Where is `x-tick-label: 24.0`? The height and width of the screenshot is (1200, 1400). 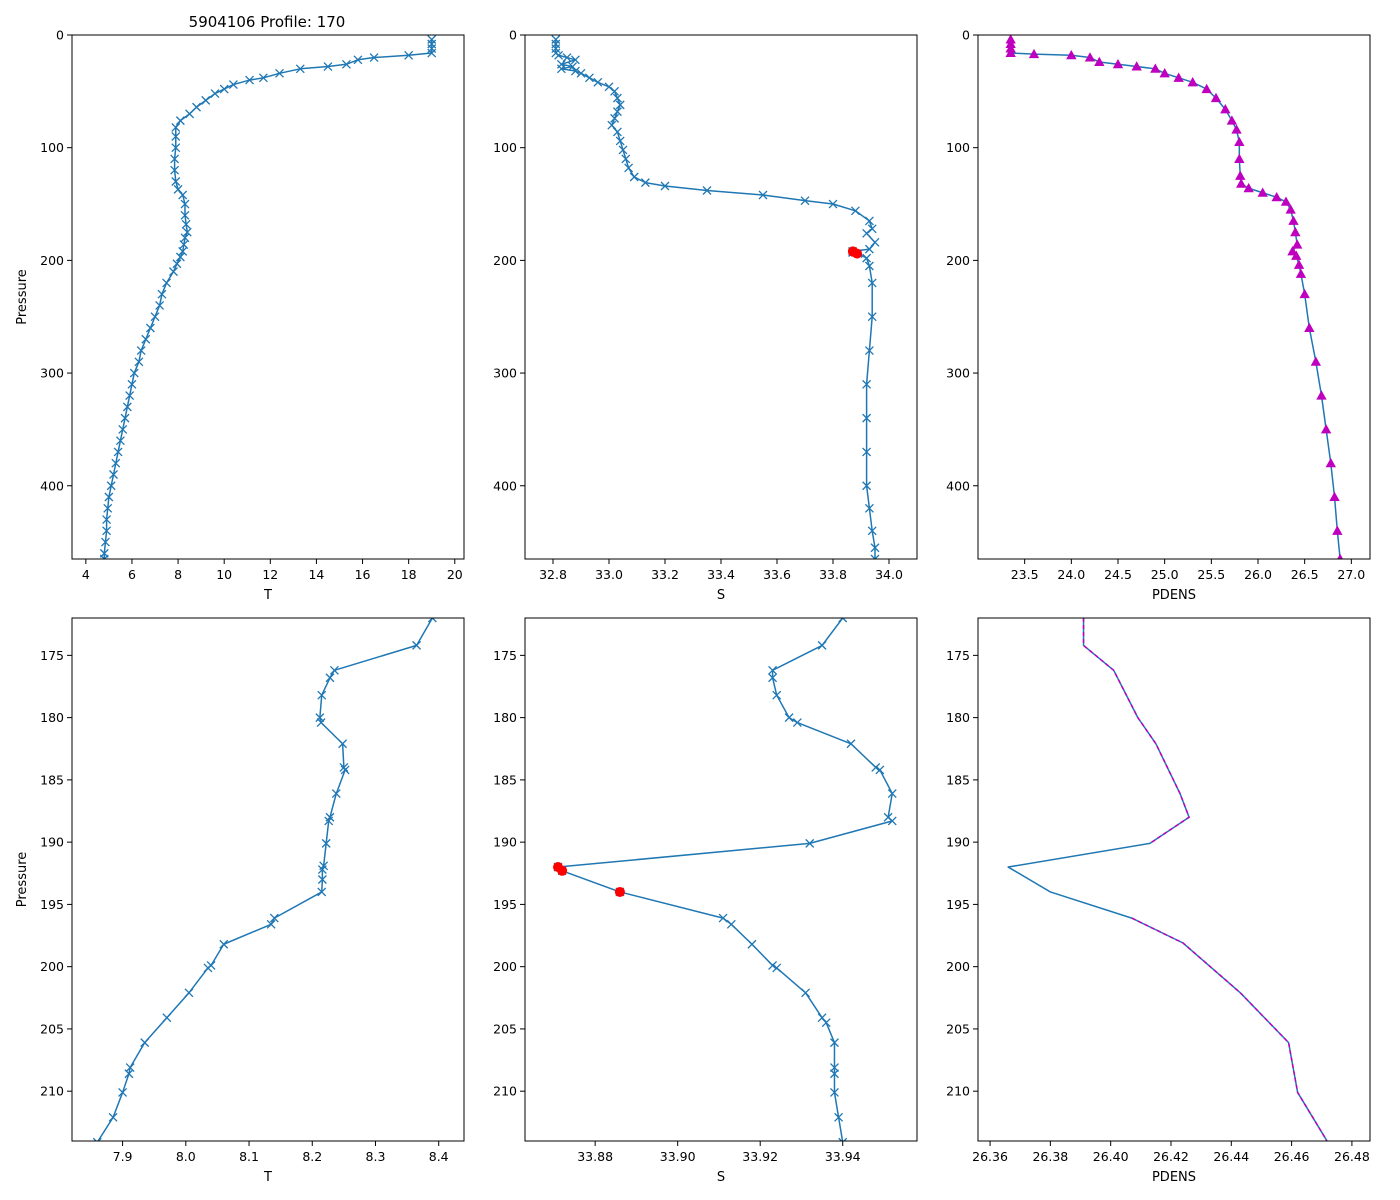
x-tick-label: 24.0 is located at coordinates (1071, 574).